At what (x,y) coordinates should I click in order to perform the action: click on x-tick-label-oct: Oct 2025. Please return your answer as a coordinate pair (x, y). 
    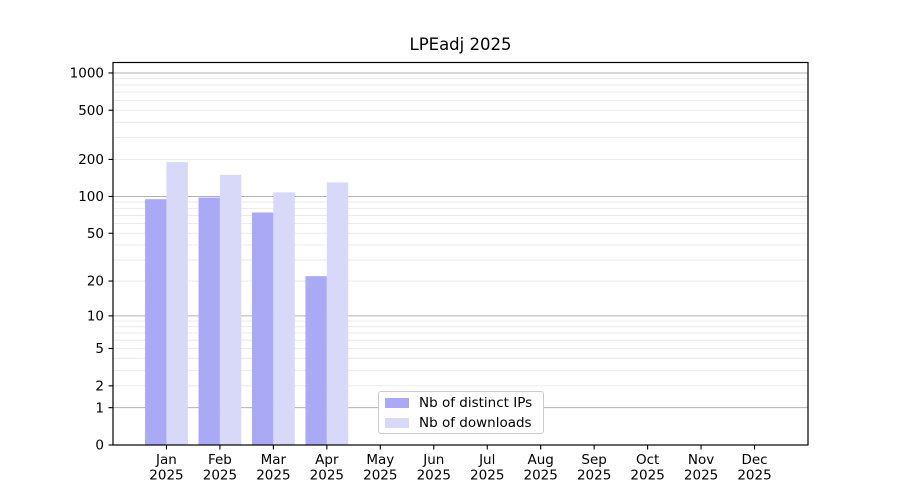
    Looking at the image, I should click on (647, 468).